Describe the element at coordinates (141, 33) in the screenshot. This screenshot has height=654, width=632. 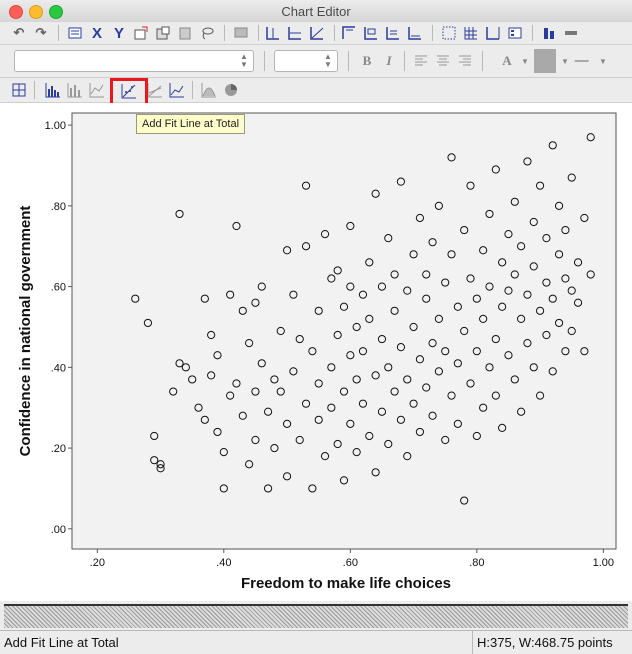
I see `select-chart-icon` at that location.